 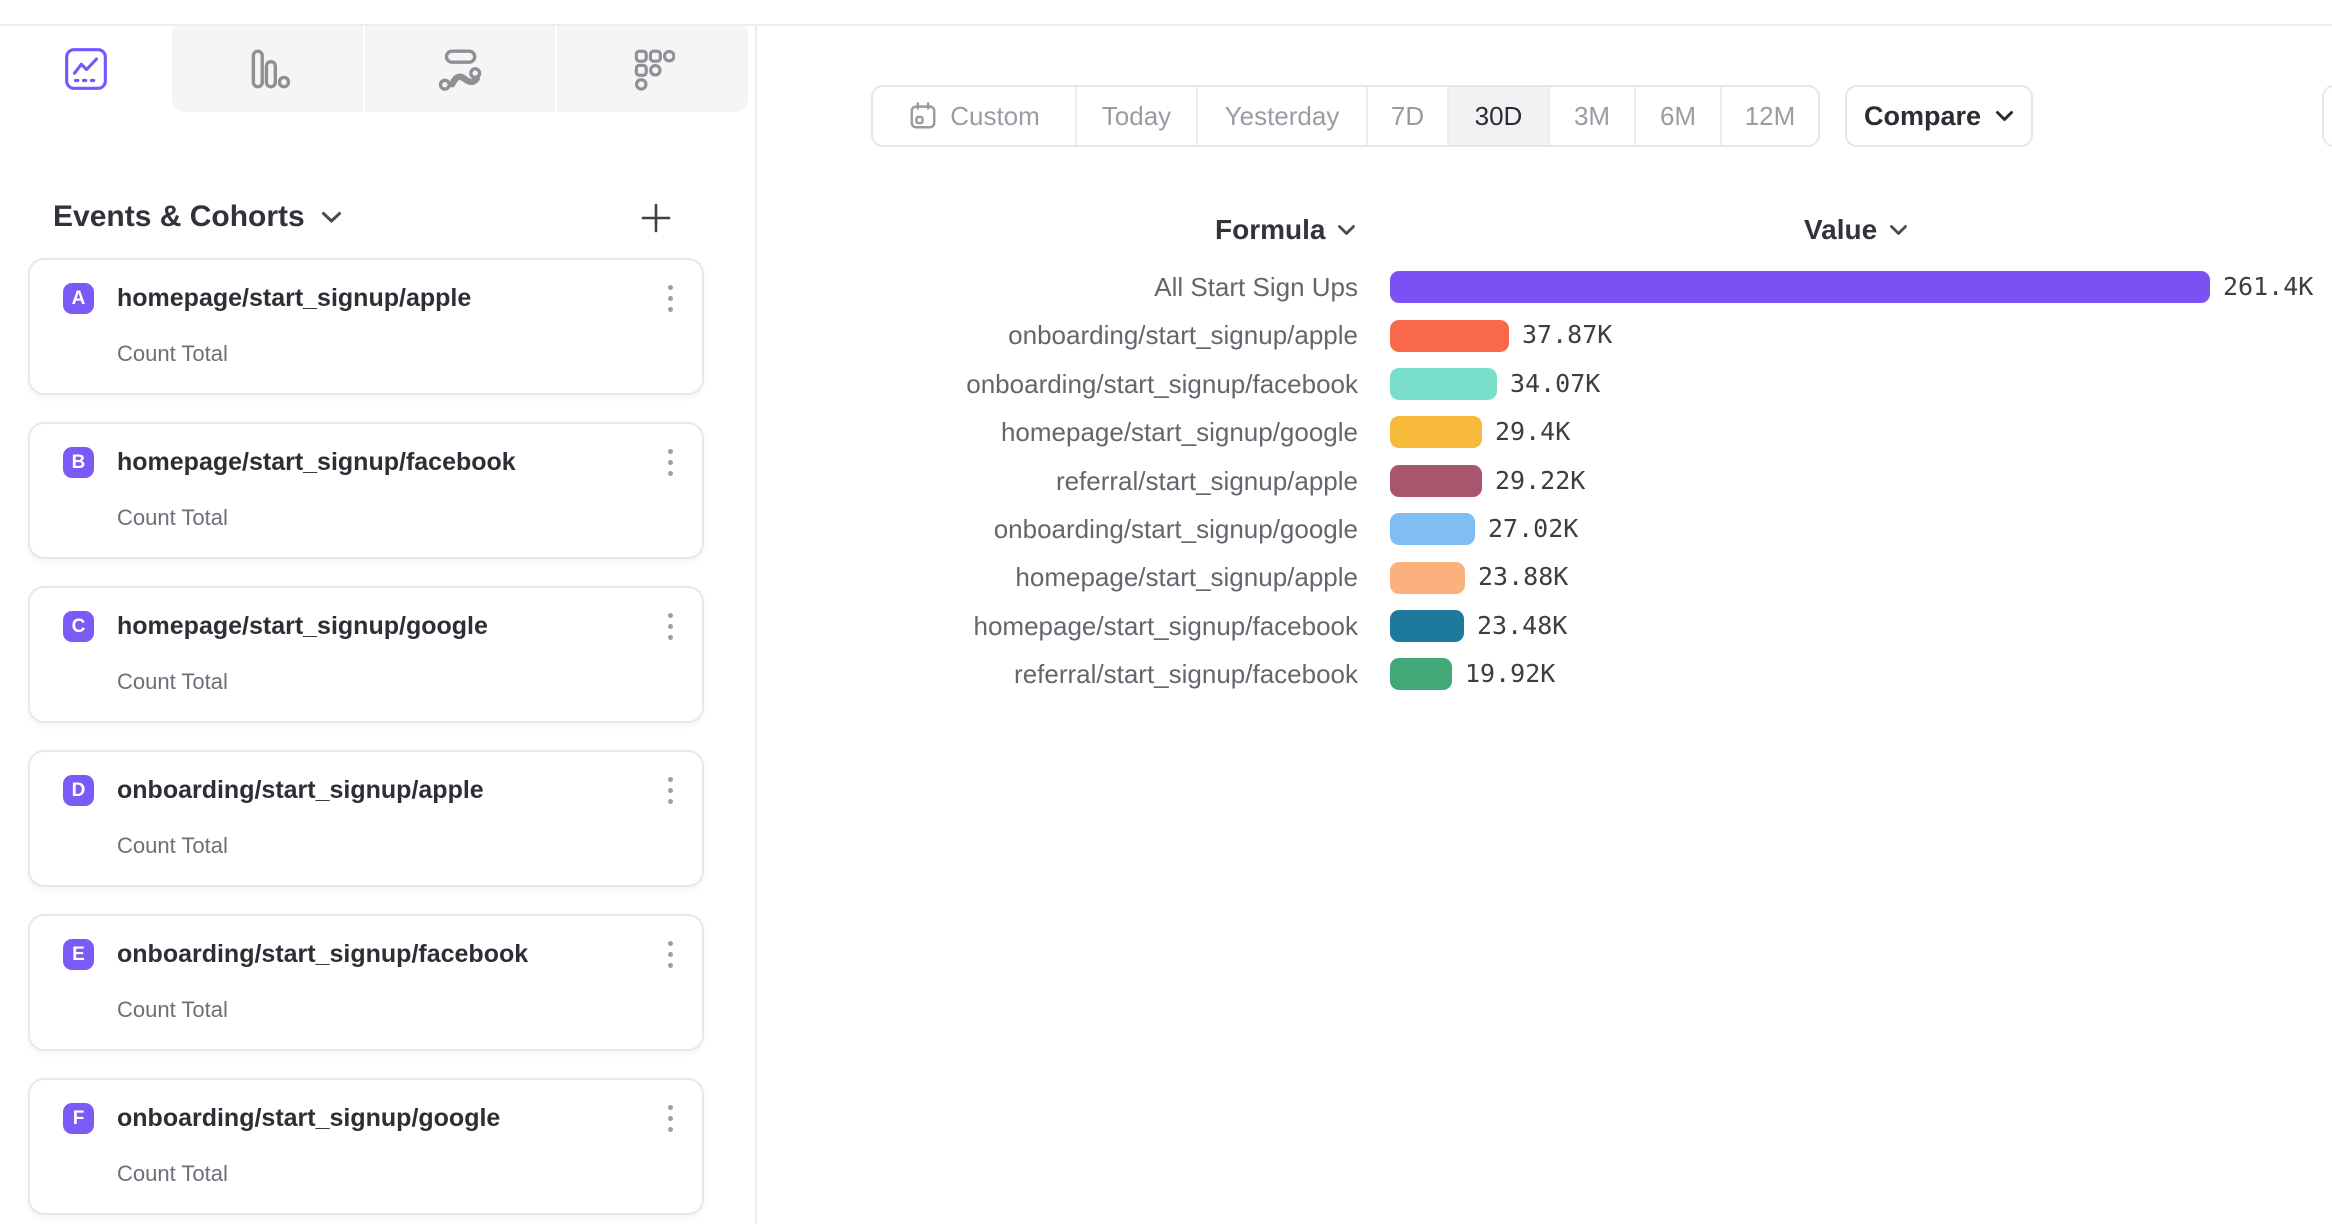 I want to click on sidebar-right-border, so click(x=756, y=625).